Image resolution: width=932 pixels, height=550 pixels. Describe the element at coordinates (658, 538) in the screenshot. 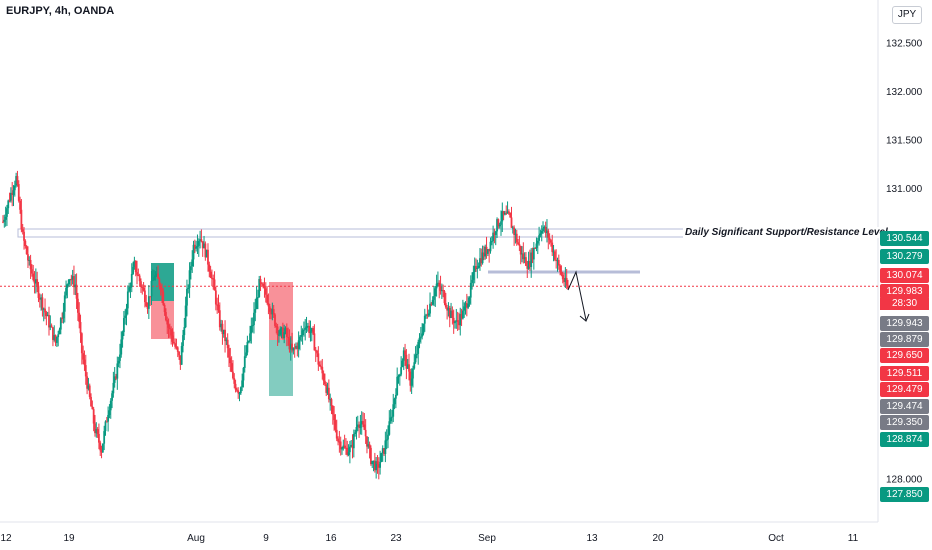

I see `x-tick-label: 20` at that location.